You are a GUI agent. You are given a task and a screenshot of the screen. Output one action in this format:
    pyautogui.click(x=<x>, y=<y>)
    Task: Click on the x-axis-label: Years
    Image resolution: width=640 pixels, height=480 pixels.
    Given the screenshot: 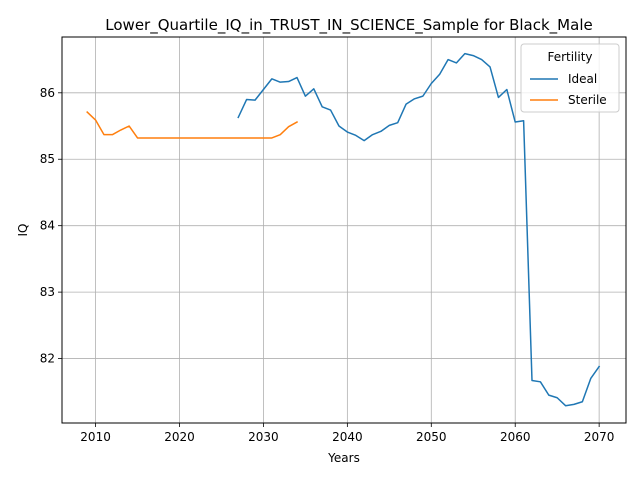 What is the action you would take?
    pyautogui.click(x=343, y=458)
    